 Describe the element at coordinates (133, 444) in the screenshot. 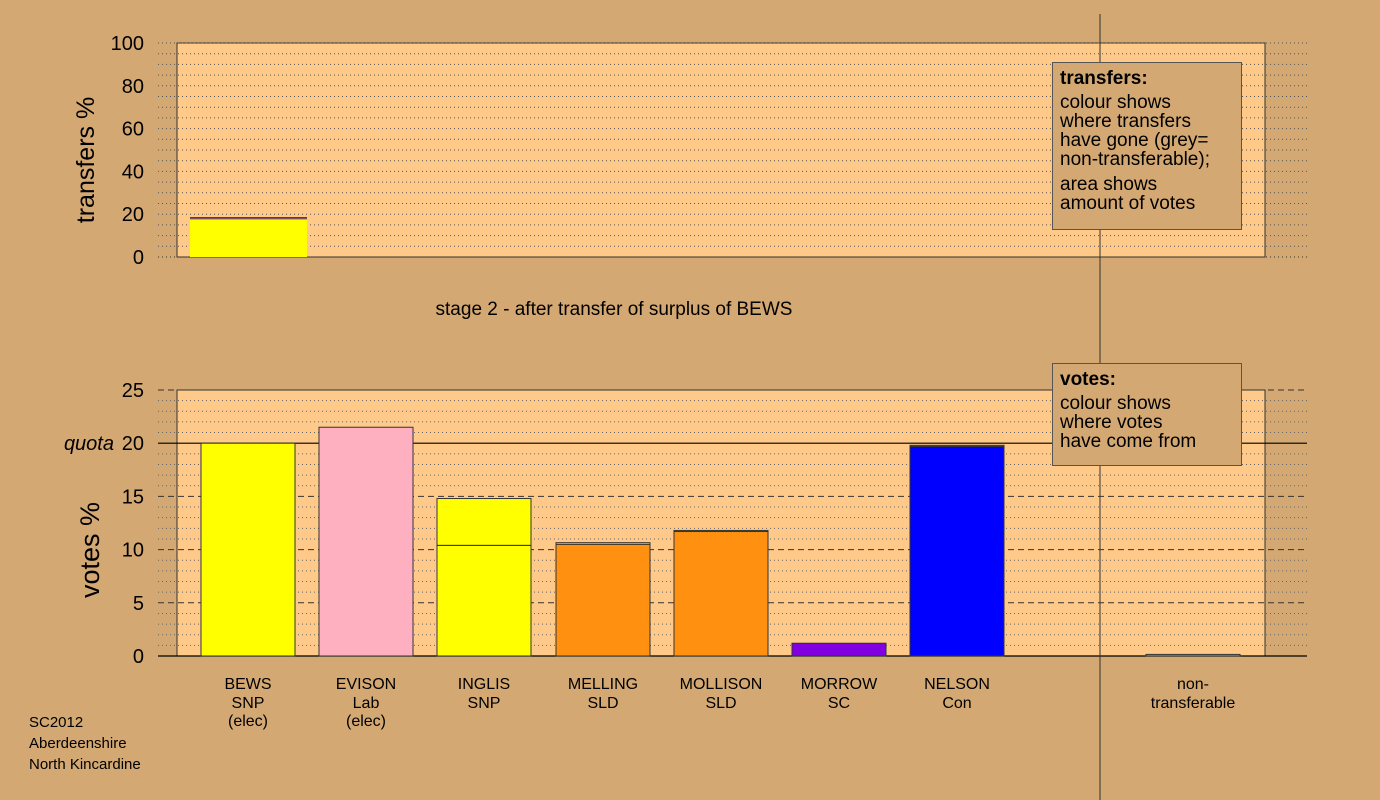

I see `votes-tick-label: 20` at that location.